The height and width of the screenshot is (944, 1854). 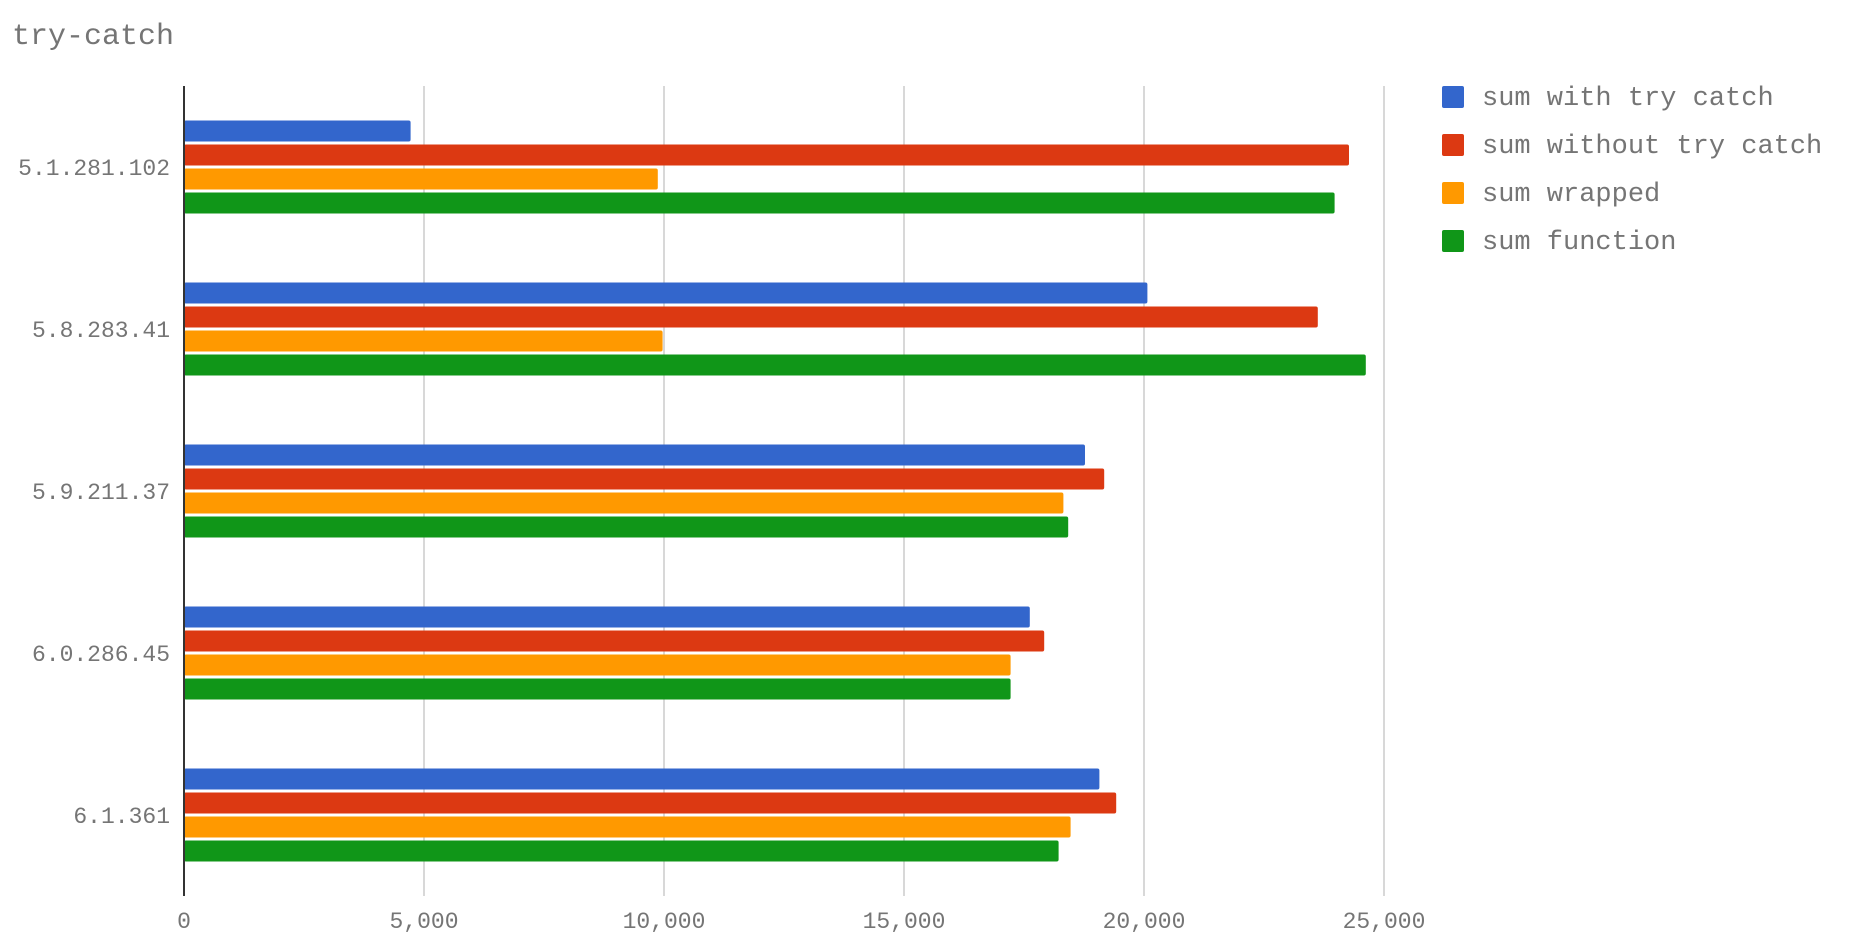 I want to click on x-tick-label: 10,000, so click(x=664, y=922).